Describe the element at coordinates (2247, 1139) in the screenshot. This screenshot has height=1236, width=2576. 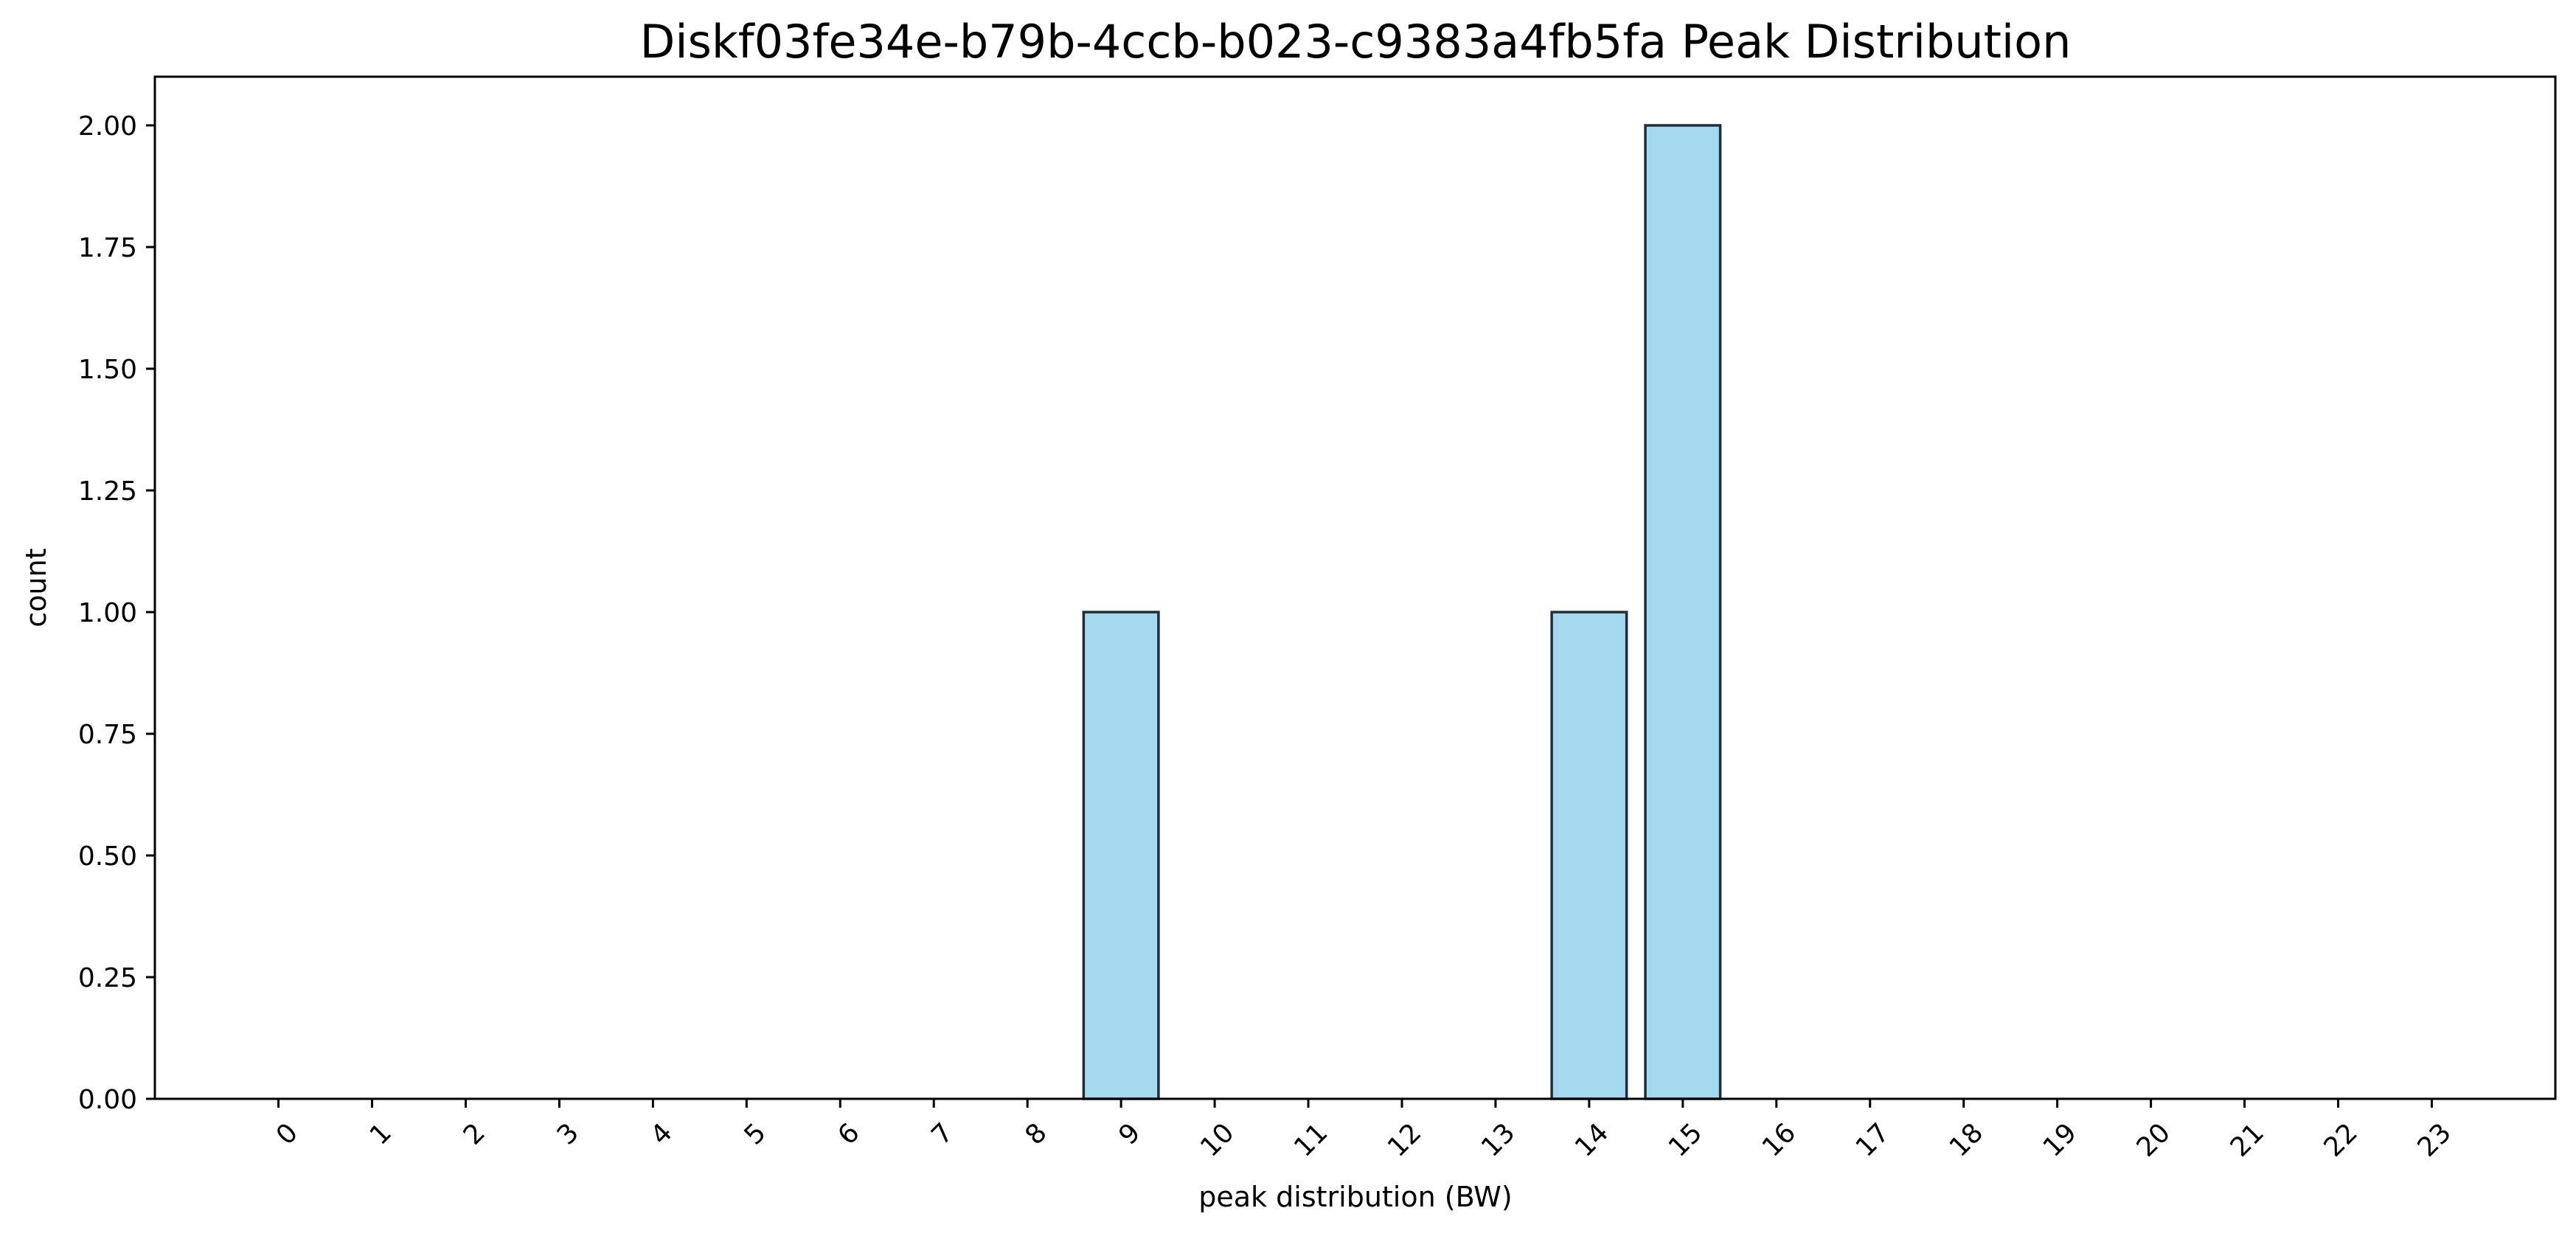
I see `x-tick-label: 21` at that location.